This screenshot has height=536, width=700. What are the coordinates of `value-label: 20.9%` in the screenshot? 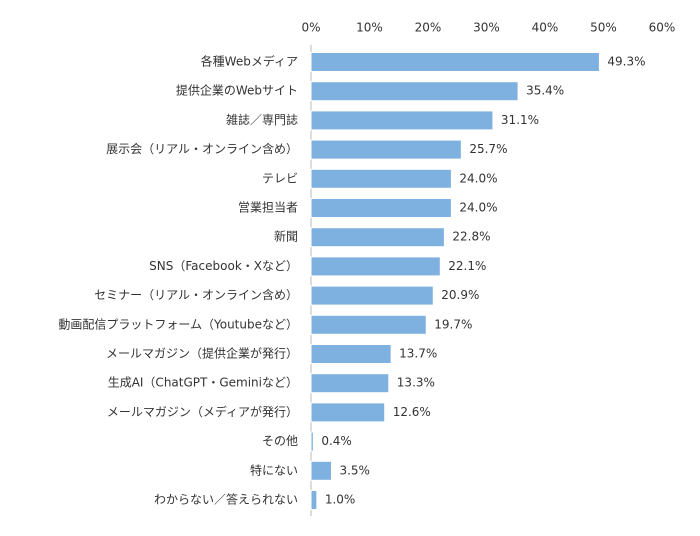 It's located at (460, 295).